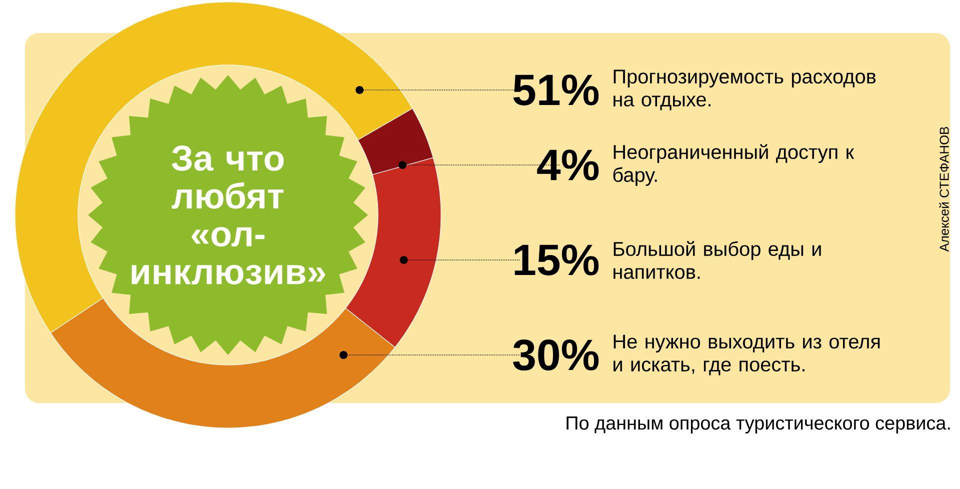 This screenshot has width=960, height=489. I want to click on data-label: 51%, so click(556, 90).